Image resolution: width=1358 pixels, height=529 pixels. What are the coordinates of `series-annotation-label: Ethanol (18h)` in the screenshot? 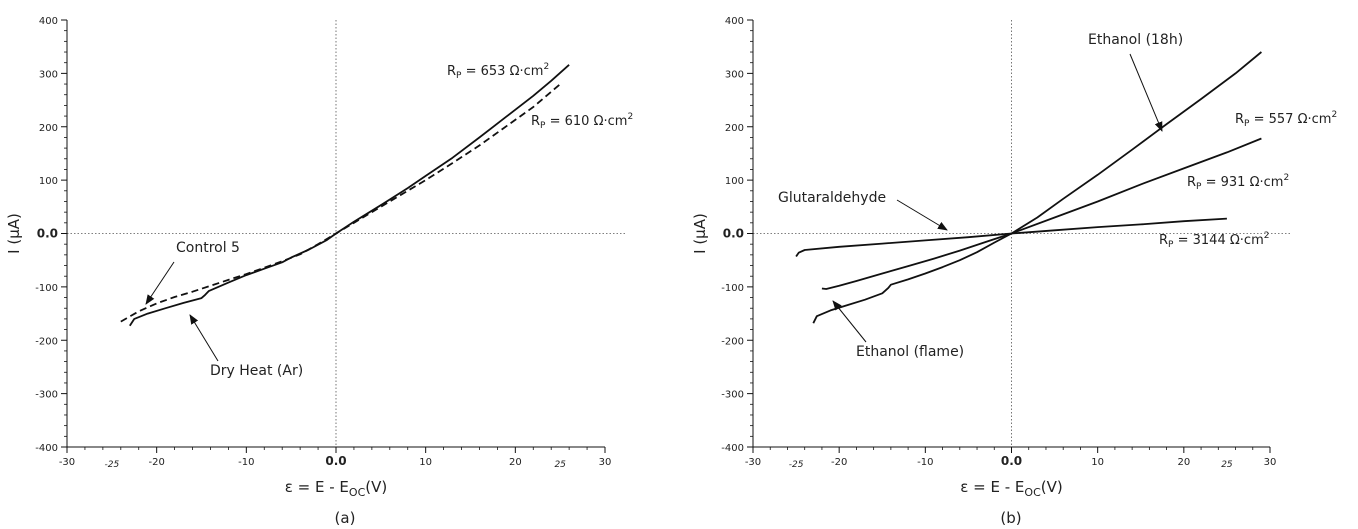 It's located at (1135, 40).